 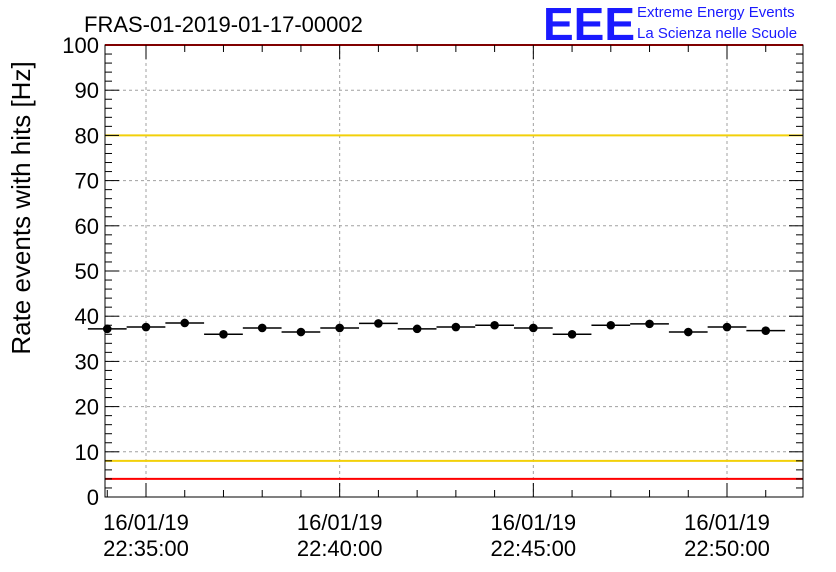 I want to click on x-tick-time: 22:50:00, so click(x=727, y=548).